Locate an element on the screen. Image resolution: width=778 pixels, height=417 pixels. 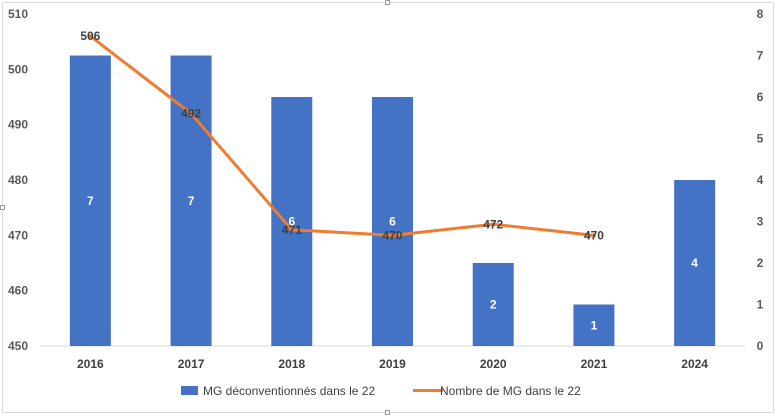
resize-handle-top is located at coordinates (387, 2).